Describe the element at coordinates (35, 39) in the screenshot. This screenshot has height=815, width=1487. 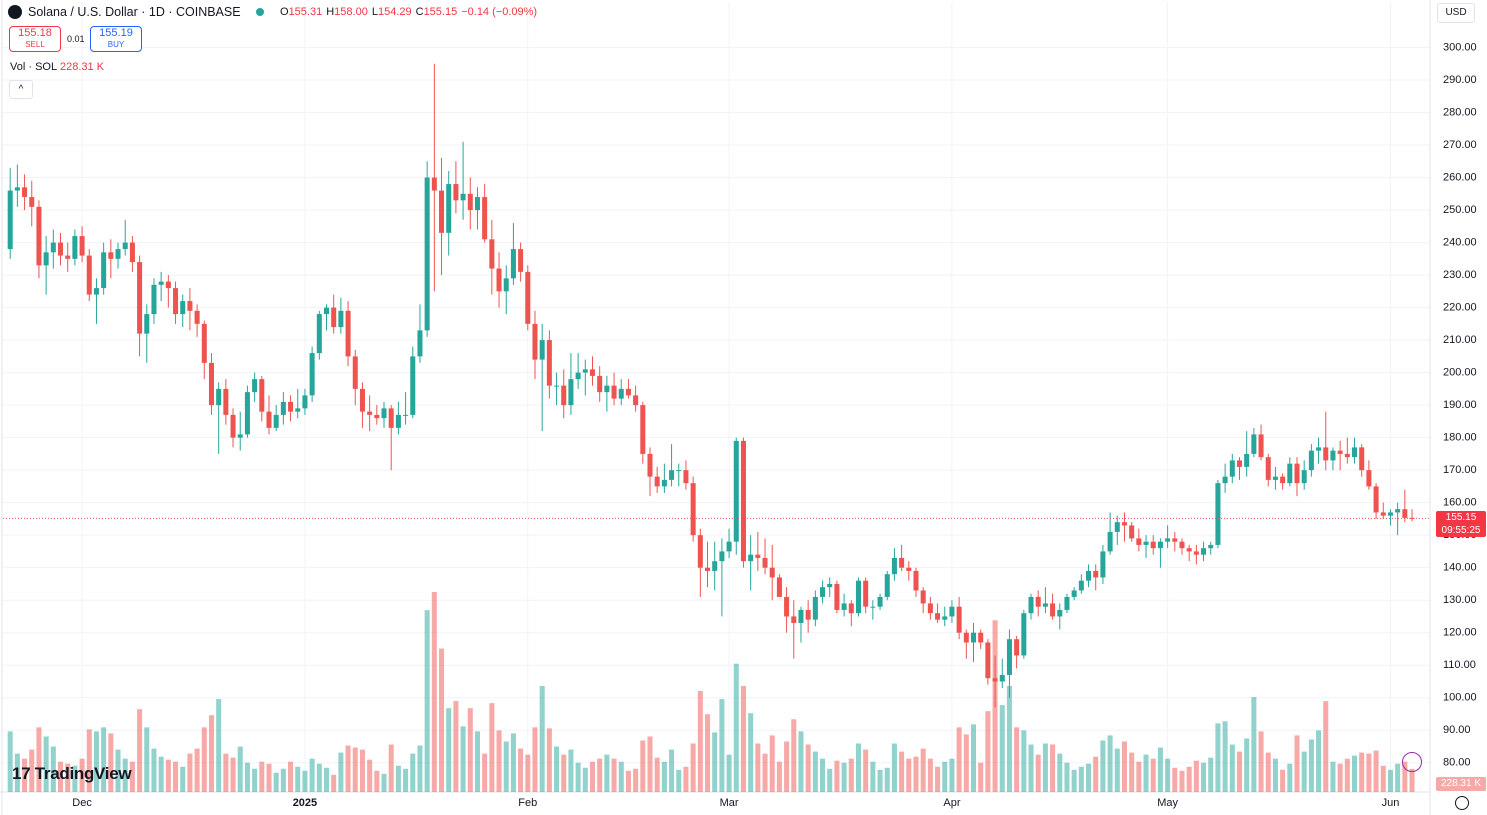
I see `sell-button: 155.18 SELL` at that location.